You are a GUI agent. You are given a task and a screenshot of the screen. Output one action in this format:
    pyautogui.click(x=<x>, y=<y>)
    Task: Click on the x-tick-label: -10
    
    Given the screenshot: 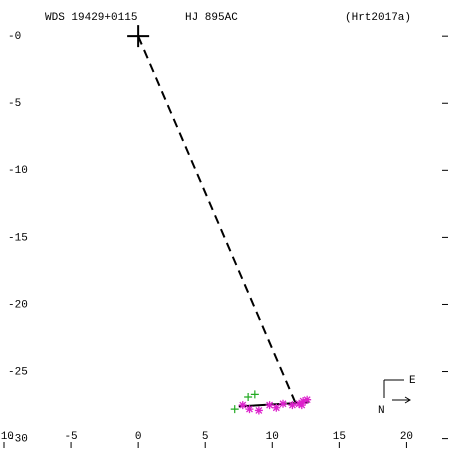 What is the action you would take?
    pyautogui.click(x=7, y=437)
    